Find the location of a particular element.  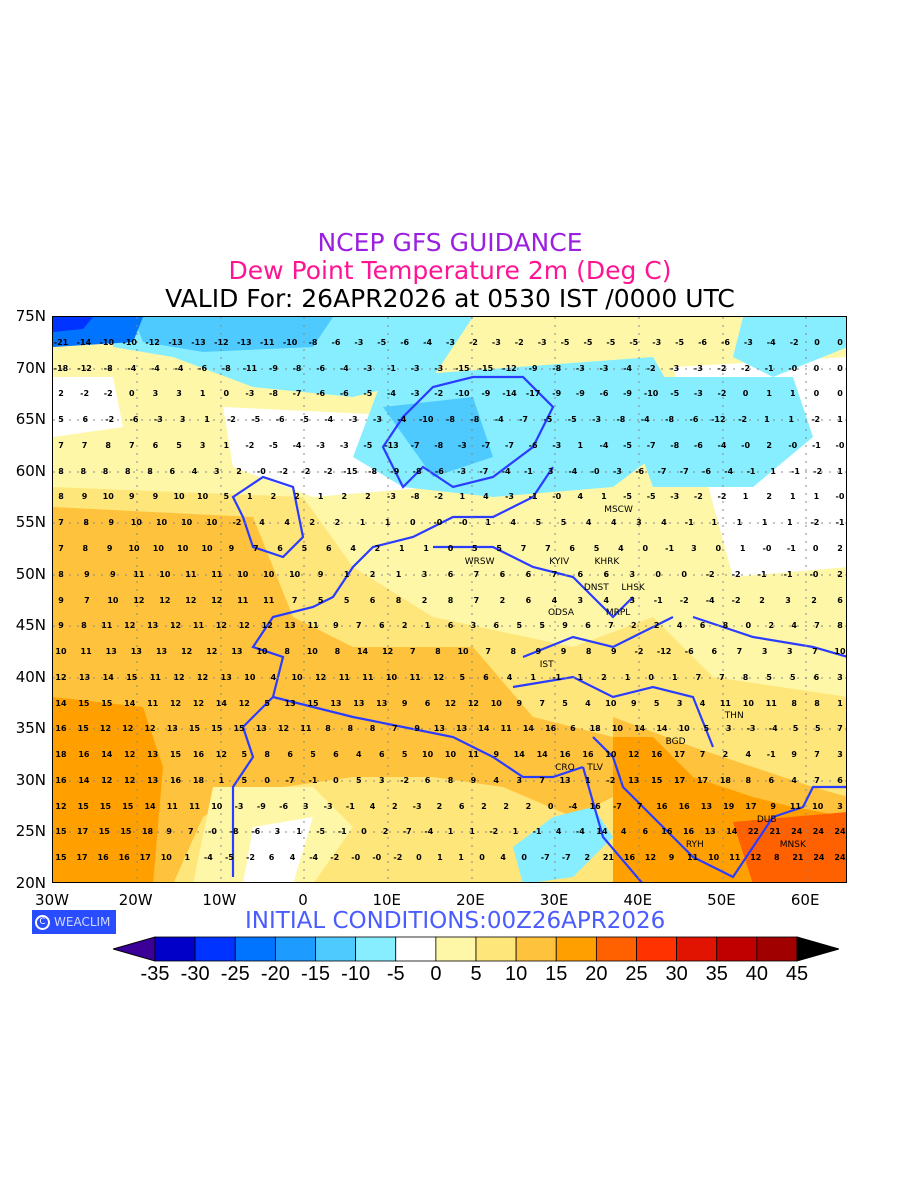

grid-value: 0 is located at coordinates (413, 523).